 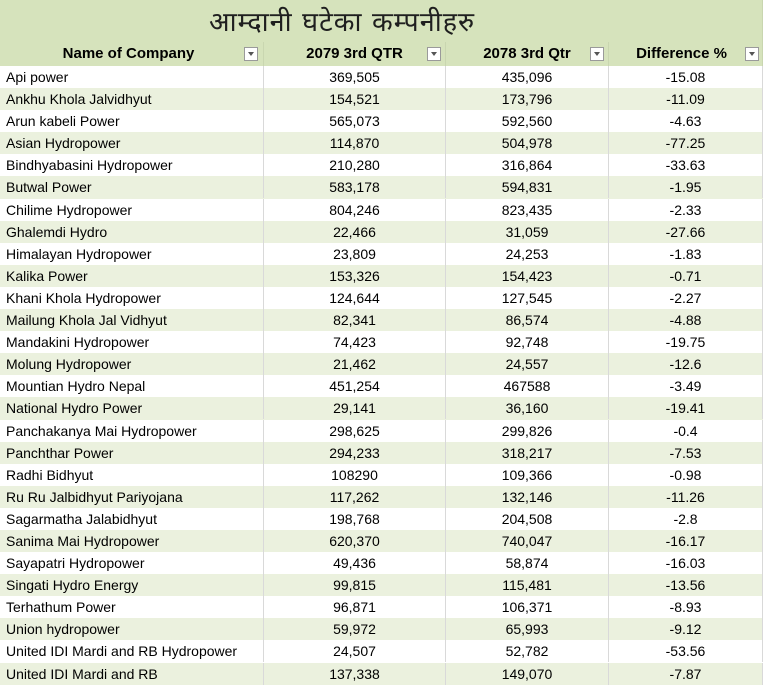 I want to click on company-name-cell: Ankhu Khola Jalvidhyut, so click(x=132, y=99).